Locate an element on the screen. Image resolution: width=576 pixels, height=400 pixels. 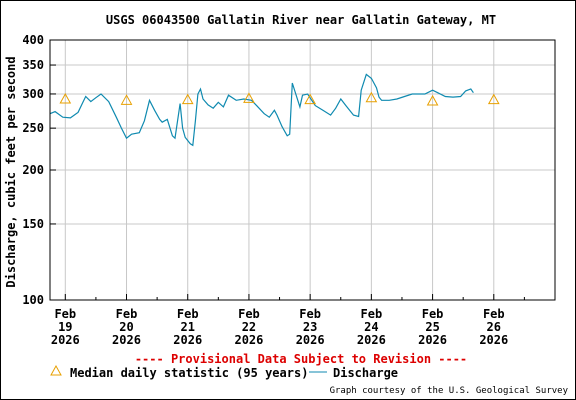
discharge-line is located at coordinates (261, 110).